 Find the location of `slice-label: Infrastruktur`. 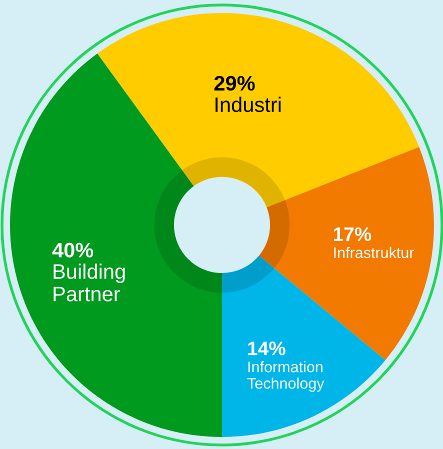

slice-label: Infrastruktur is located at coordinates (374, 252).